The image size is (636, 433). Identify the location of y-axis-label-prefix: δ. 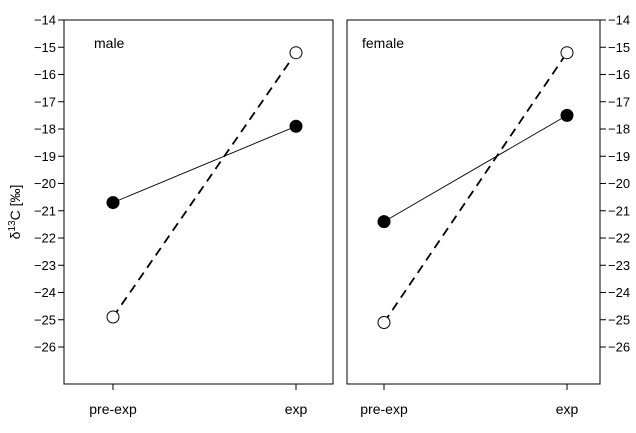
(15, 235).